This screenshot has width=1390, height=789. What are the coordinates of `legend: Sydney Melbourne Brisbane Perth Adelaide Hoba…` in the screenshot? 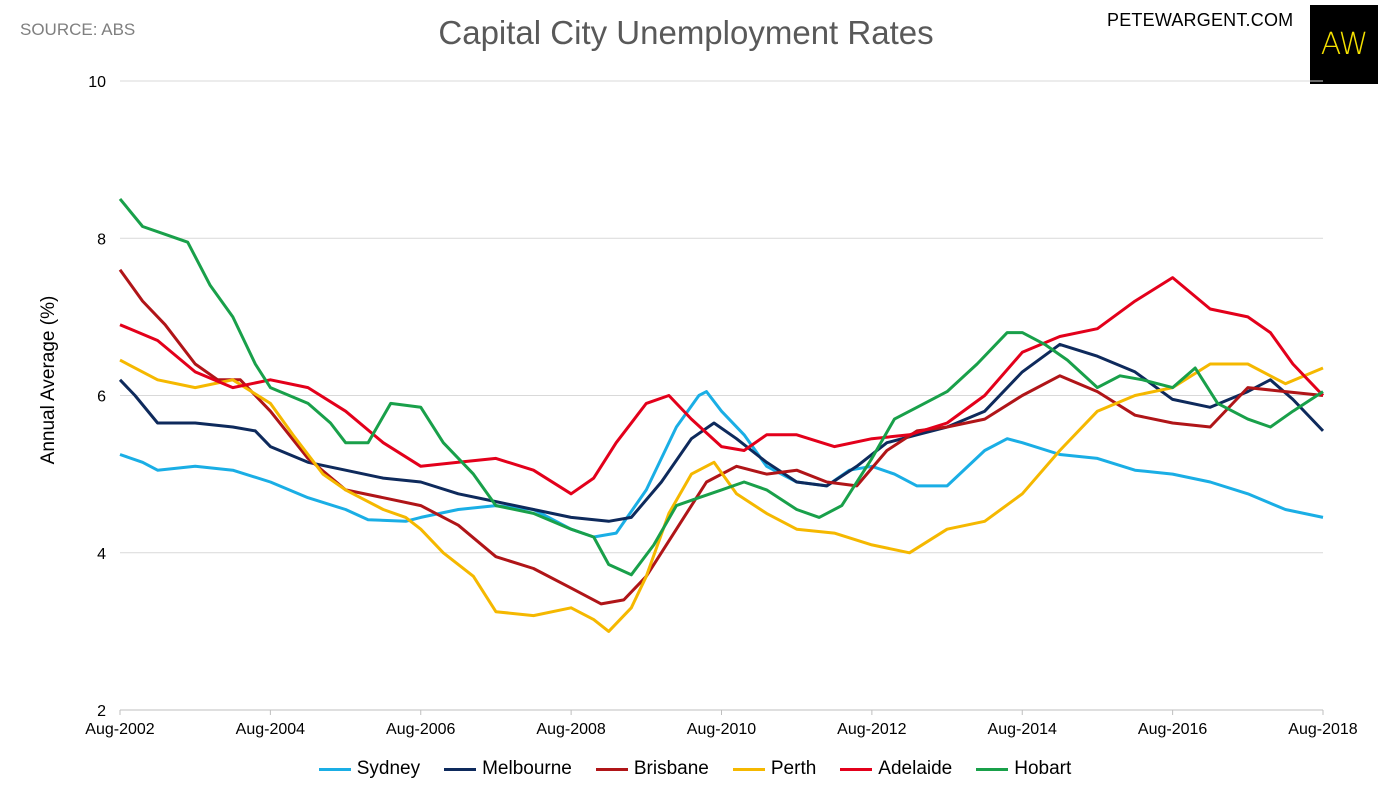 It's located at (695, 769).